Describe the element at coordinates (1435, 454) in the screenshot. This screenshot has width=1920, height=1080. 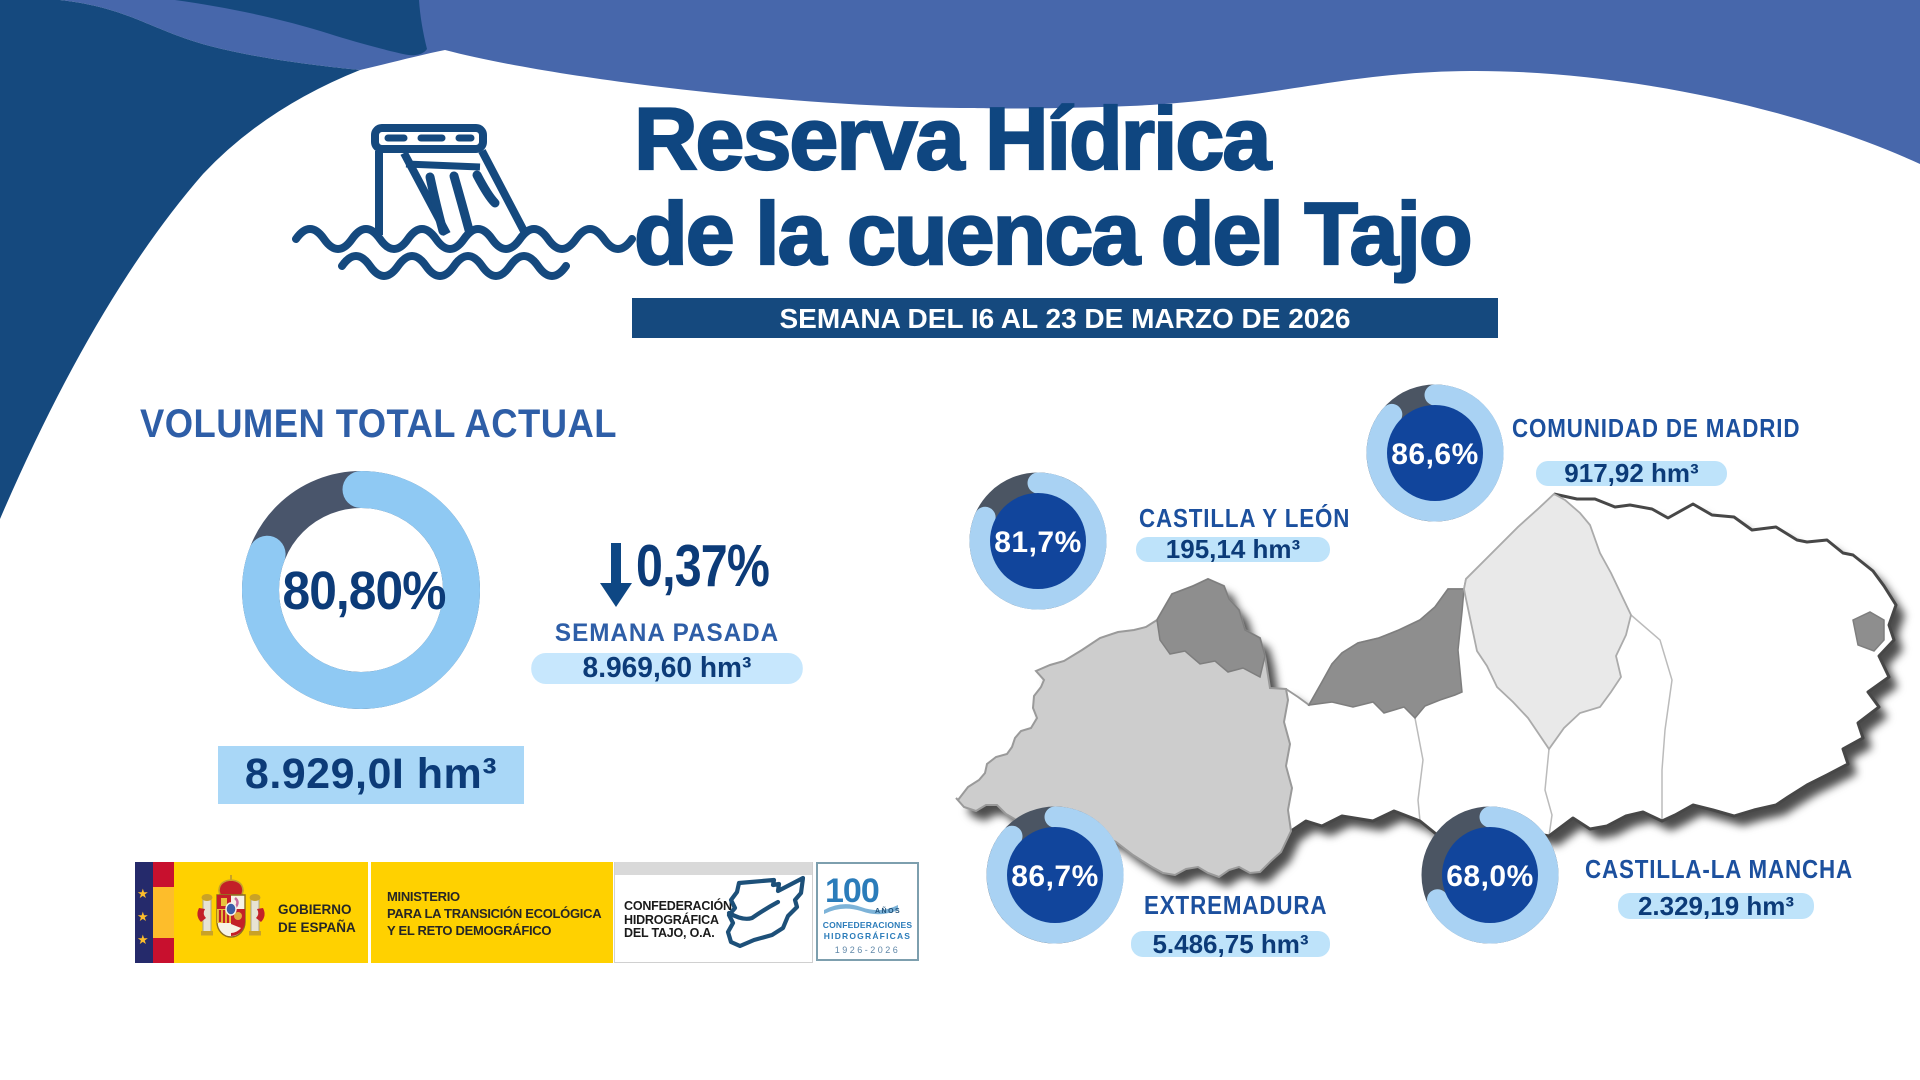
I see `svg-text: 86,6%` at that location.